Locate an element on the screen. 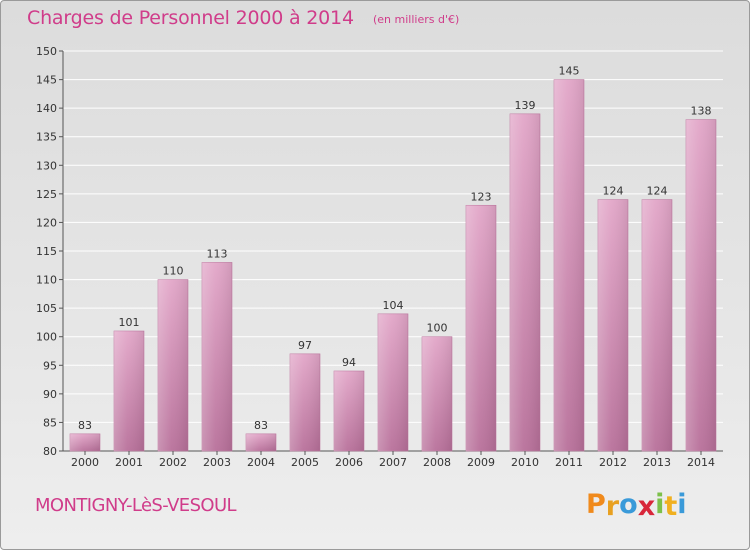  x-tick-label-2010: 2010 is located at coordinates (525, 462).